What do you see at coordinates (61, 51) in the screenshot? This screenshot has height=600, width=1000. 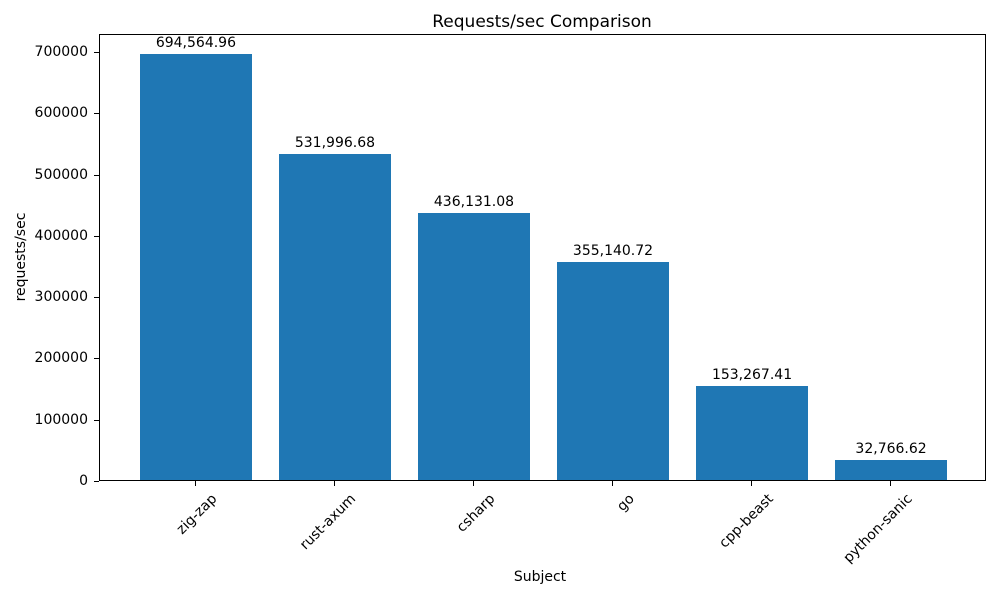 I see `y-tick-label: 700000` at bounding box center [61, 51].